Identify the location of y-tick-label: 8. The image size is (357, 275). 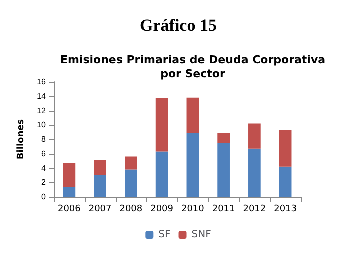
(44, 139).